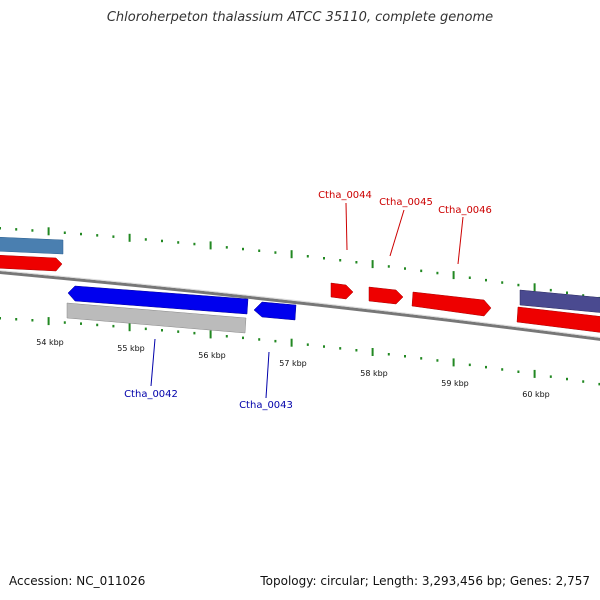 This screenshot has width=600, height=600. I want to click on gene-red-left, so click(31, 263).